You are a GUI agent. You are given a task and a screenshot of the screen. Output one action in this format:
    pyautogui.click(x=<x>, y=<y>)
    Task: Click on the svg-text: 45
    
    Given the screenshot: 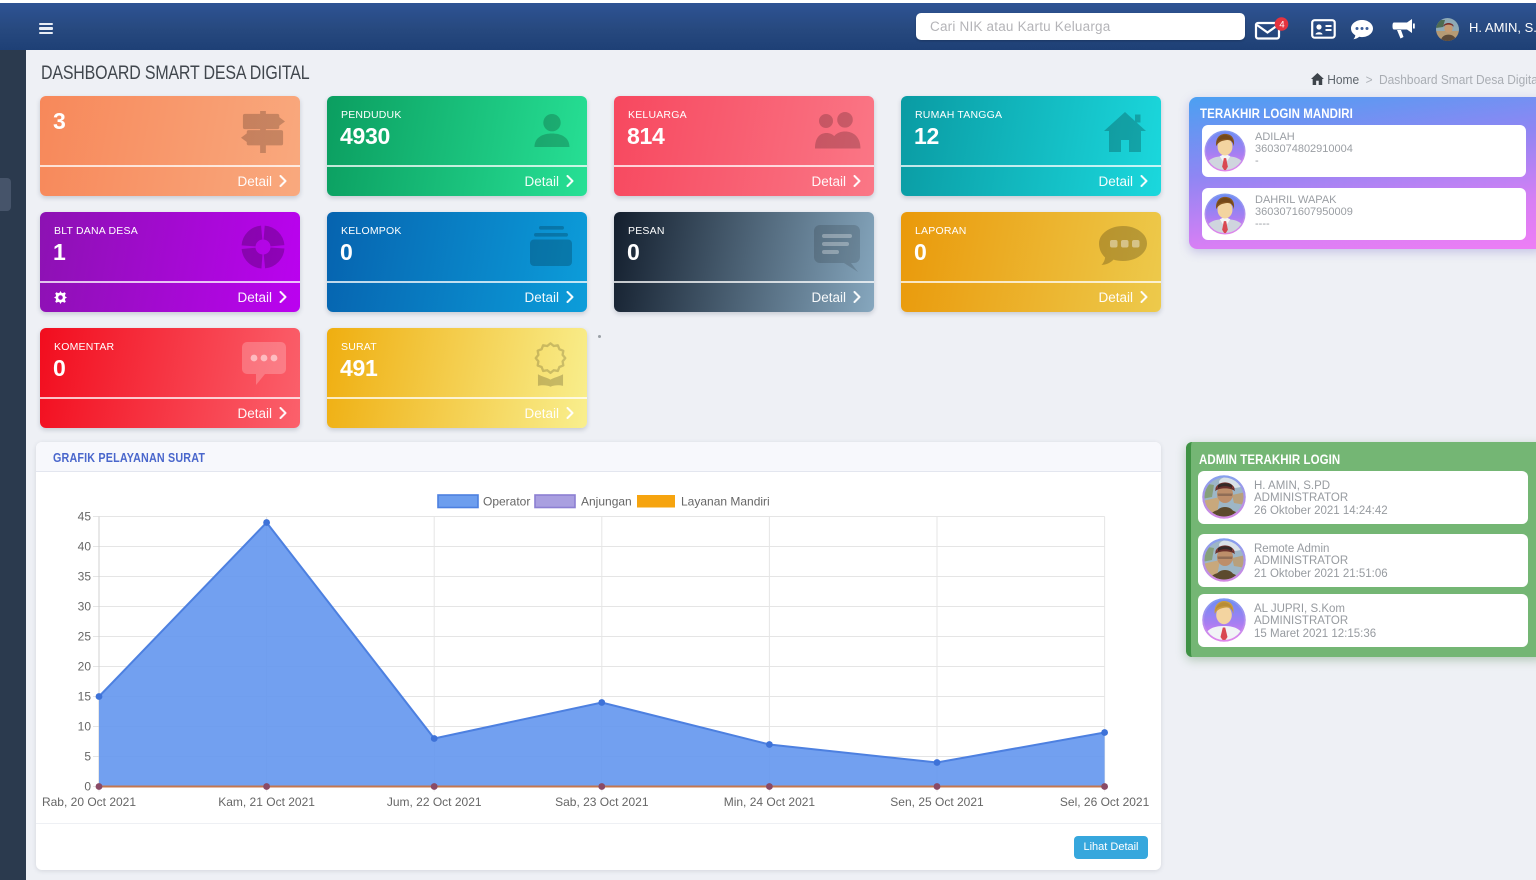 What is the action you would take?
    pyautogui.click(x=85, y=517)
    